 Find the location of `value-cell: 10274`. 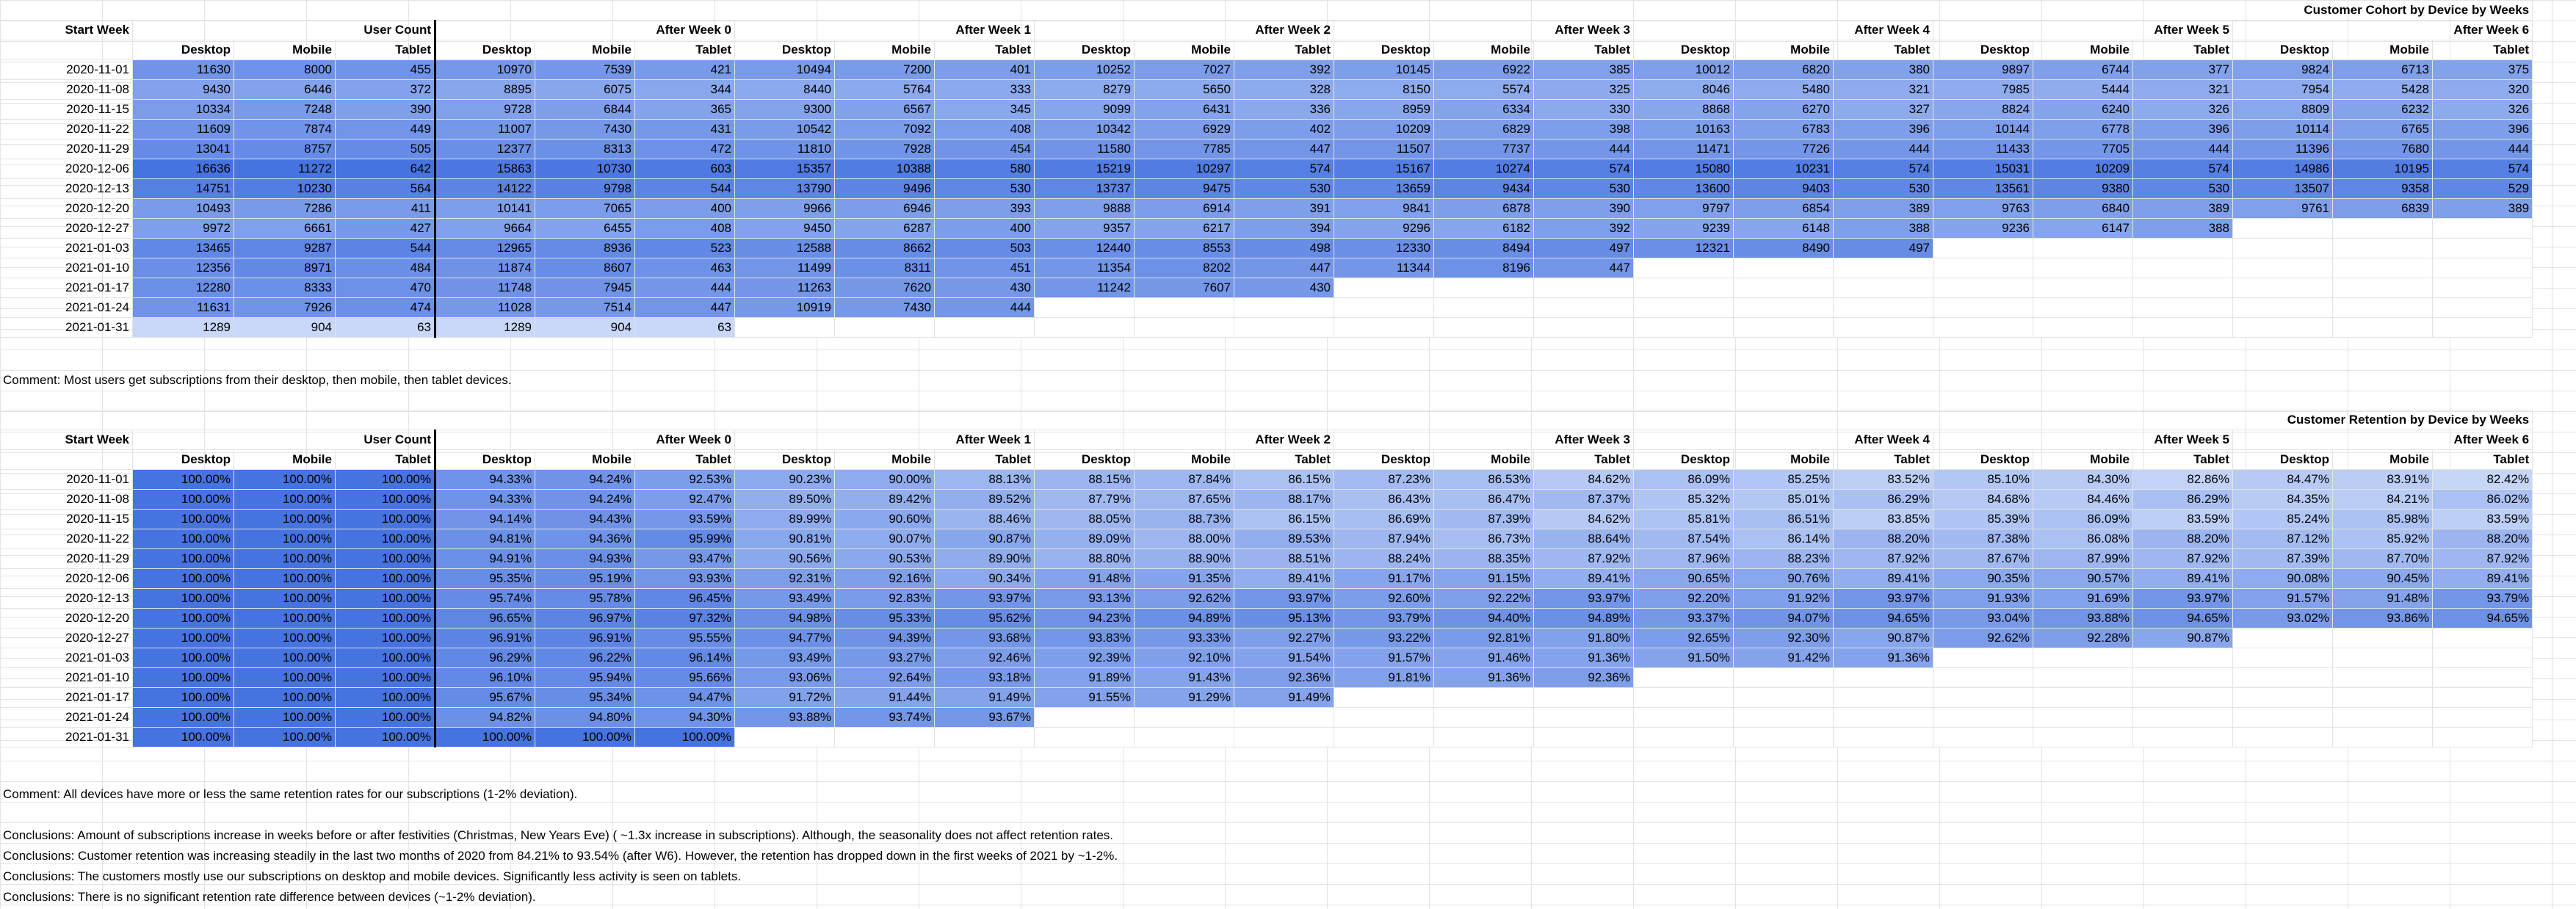

value-cell: 10274 is located at coordinates (1483, 169).